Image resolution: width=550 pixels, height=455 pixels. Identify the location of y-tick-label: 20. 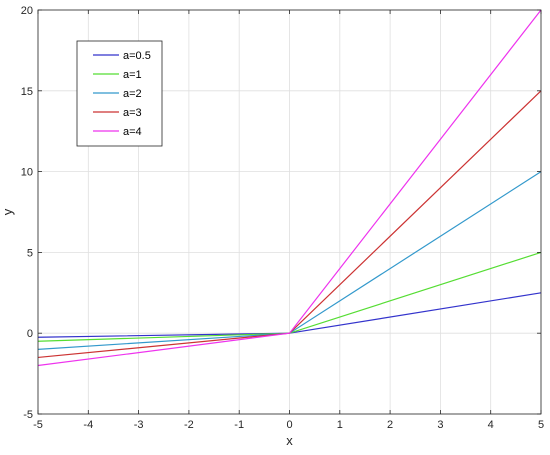
(27, 11).